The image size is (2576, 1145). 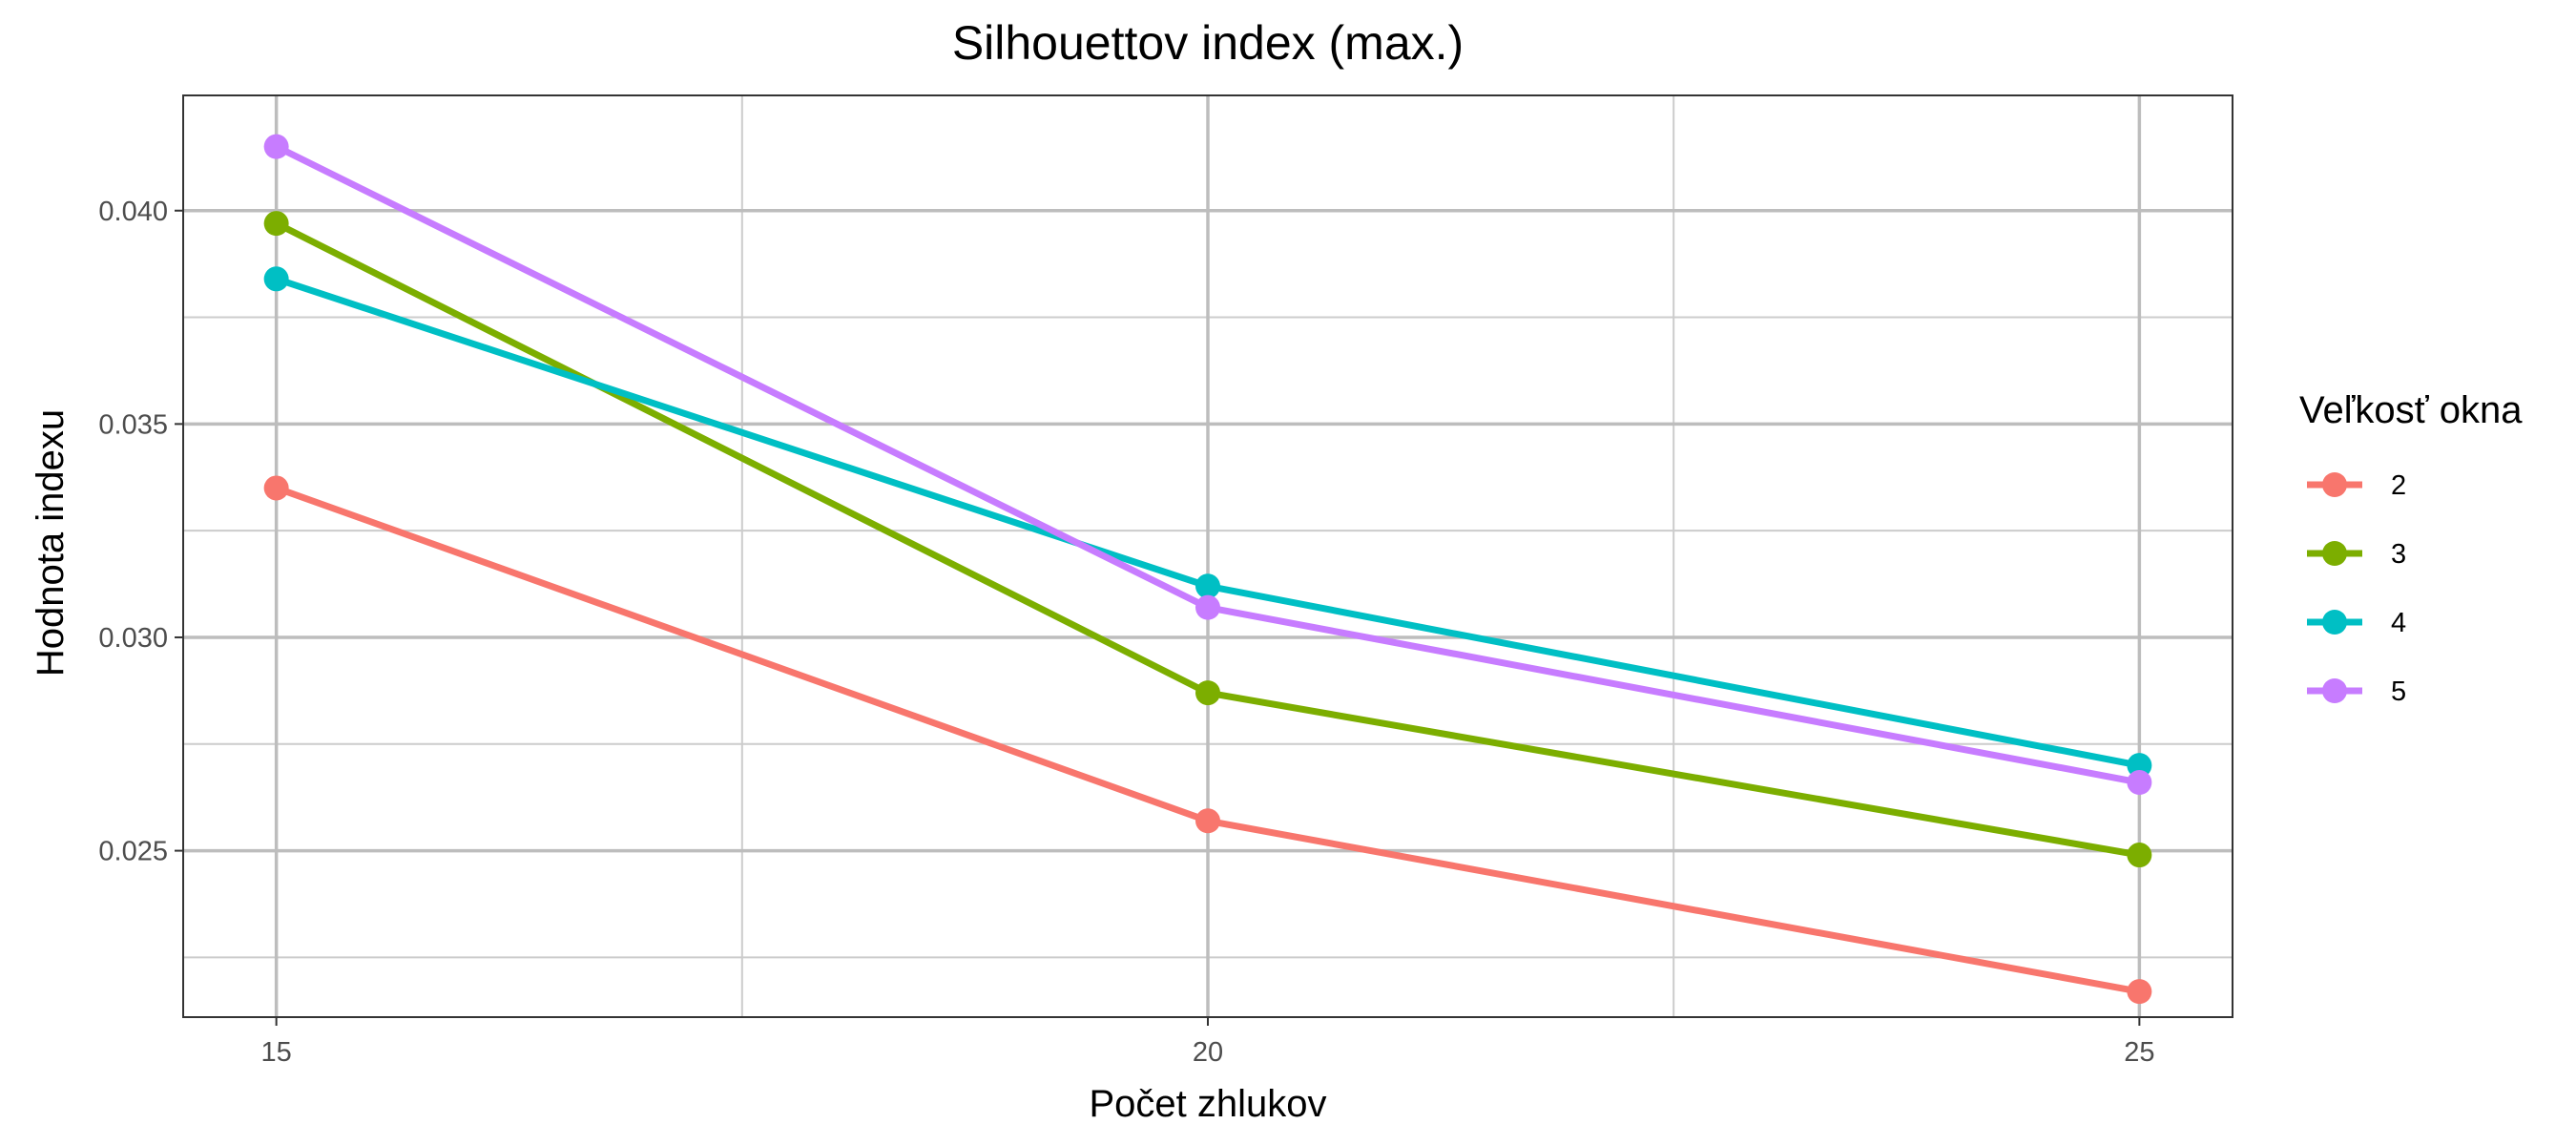 What do you see at coordinates (2398, 692) in the screenshot?
I see `legend-label: 5` at bounding box center [2398, 692].